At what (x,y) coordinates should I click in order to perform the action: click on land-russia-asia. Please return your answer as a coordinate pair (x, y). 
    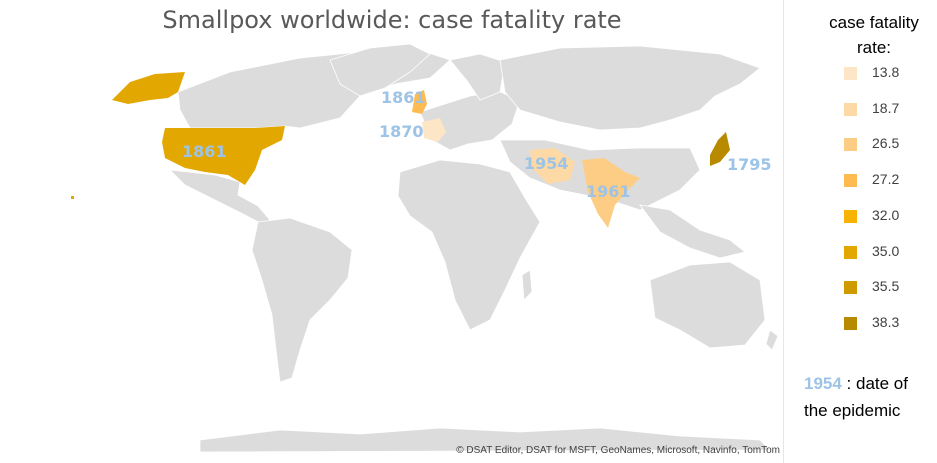
    Looking at the image, I should click on (630, 88).